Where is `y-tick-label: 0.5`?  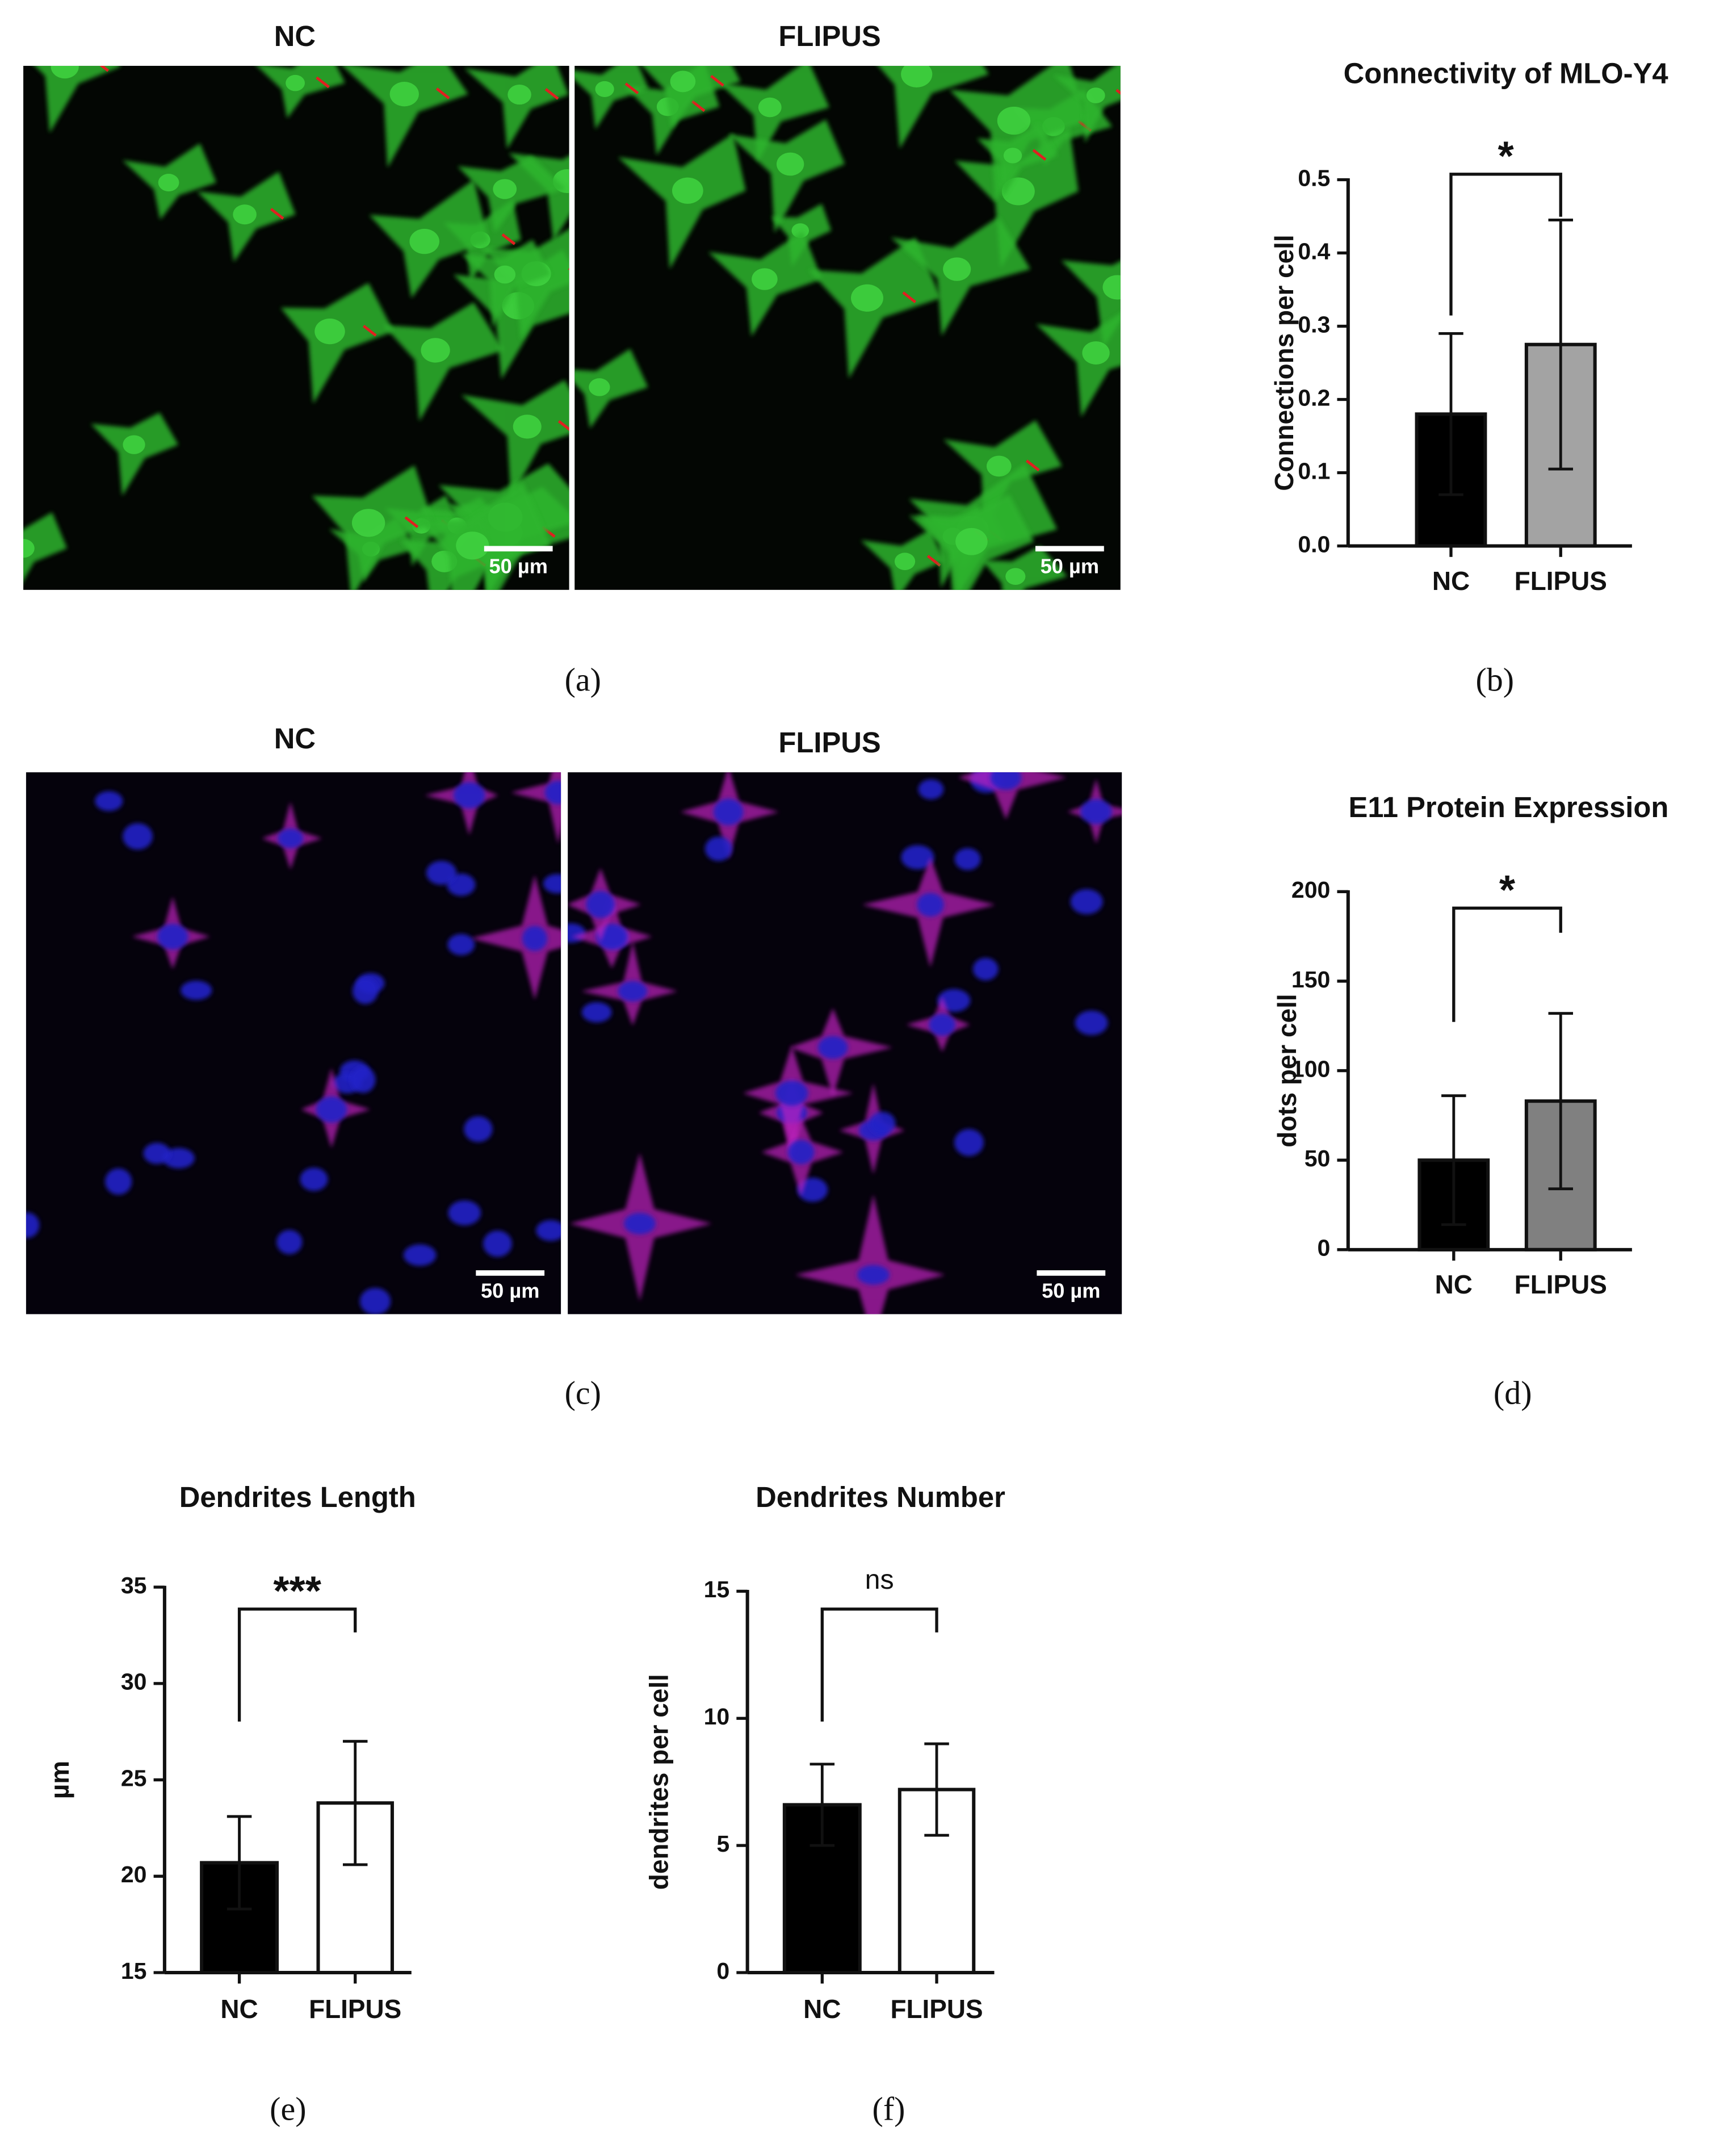 y-tick-label: 0.5 is located at coordinates (1314, 178).